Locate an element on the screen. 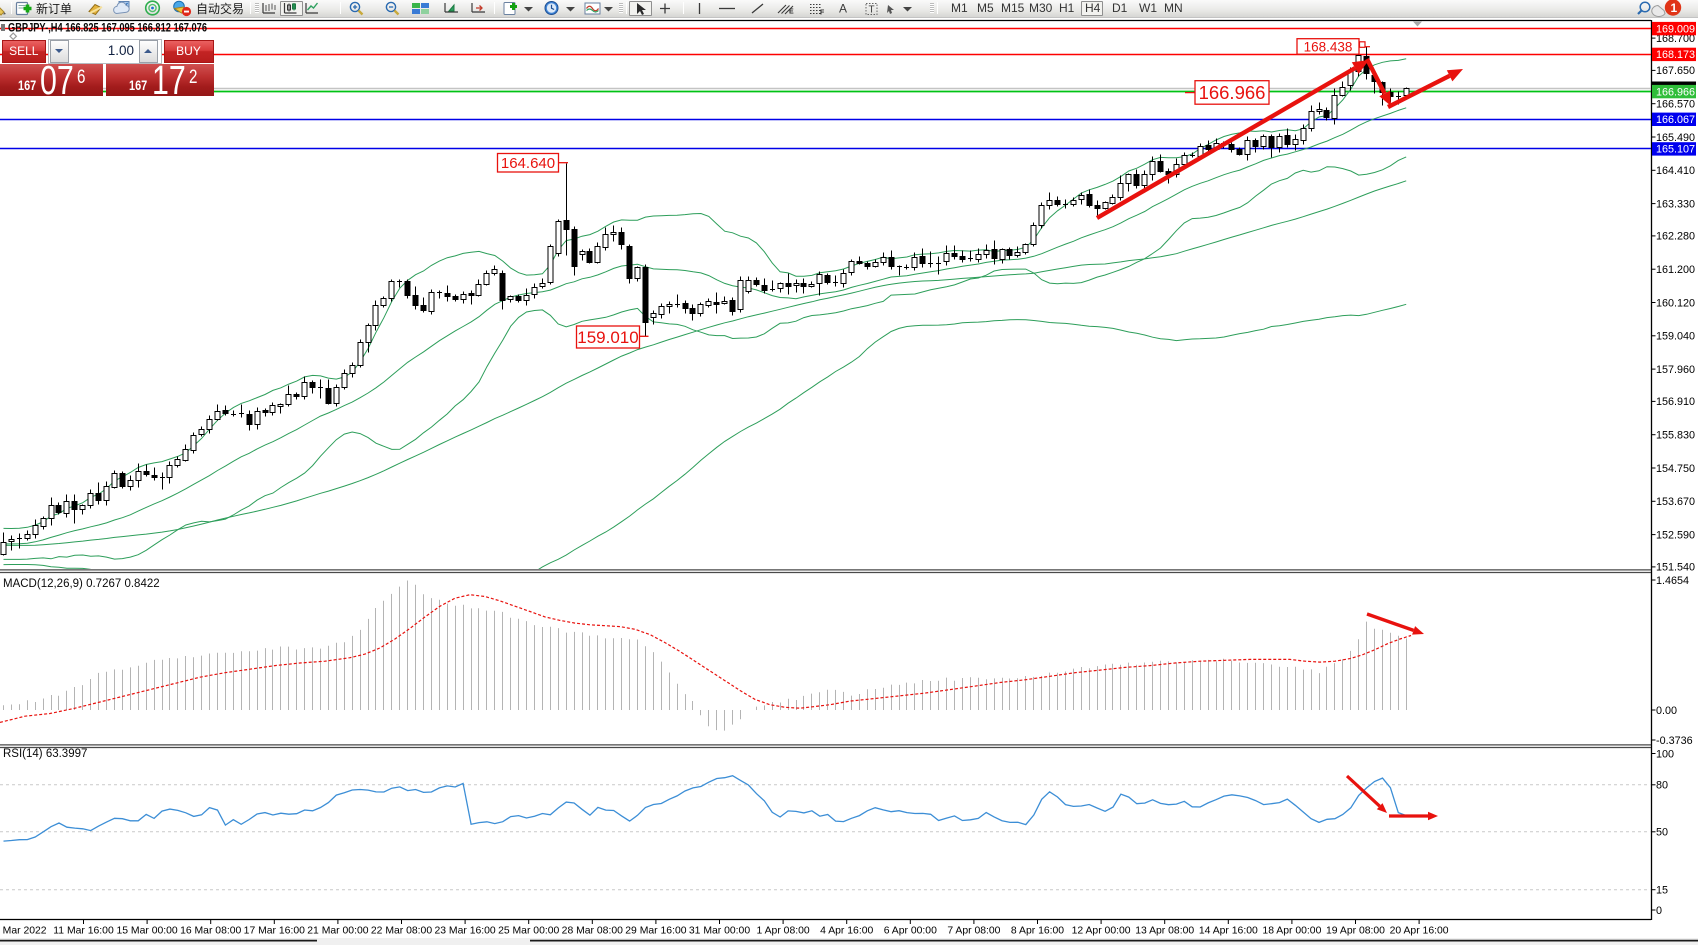 Image resolution: width=1698 pixels, height=950 pixels. svg-text: 31 Mar 00:00 is located at coordinates (719, 931).